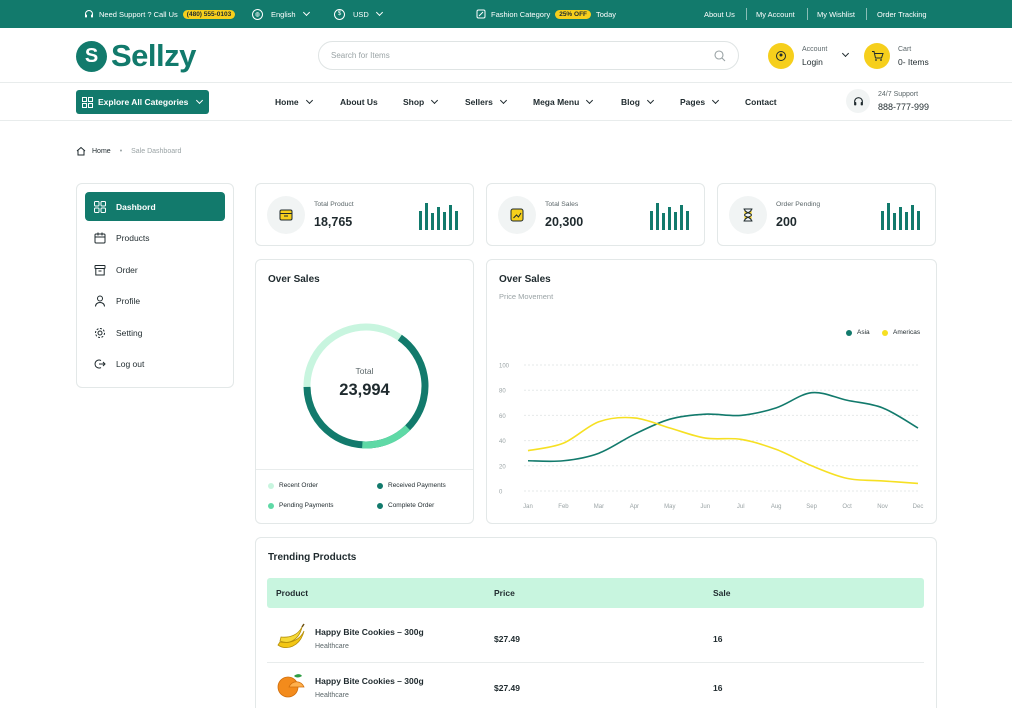 The height and width of the screenshot is (708, 1012). What do you see at coordinates (294, 102) in the screenshot?
I see `nav-home: Home` at bounding box center [294, 102].